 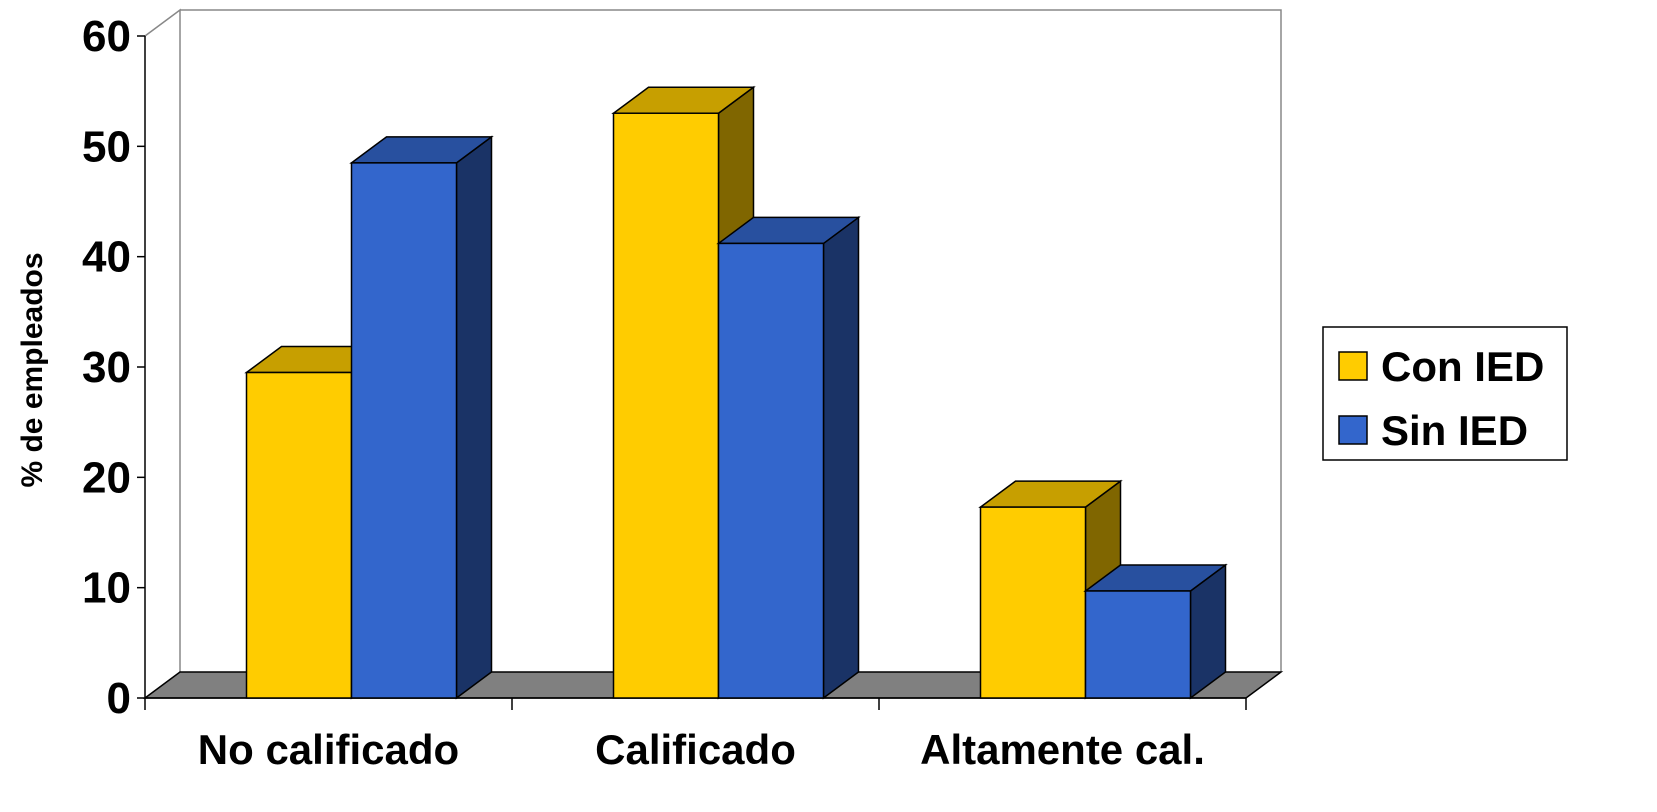 I want to click on y-tick-label: 0, so click(x=119, y=698).